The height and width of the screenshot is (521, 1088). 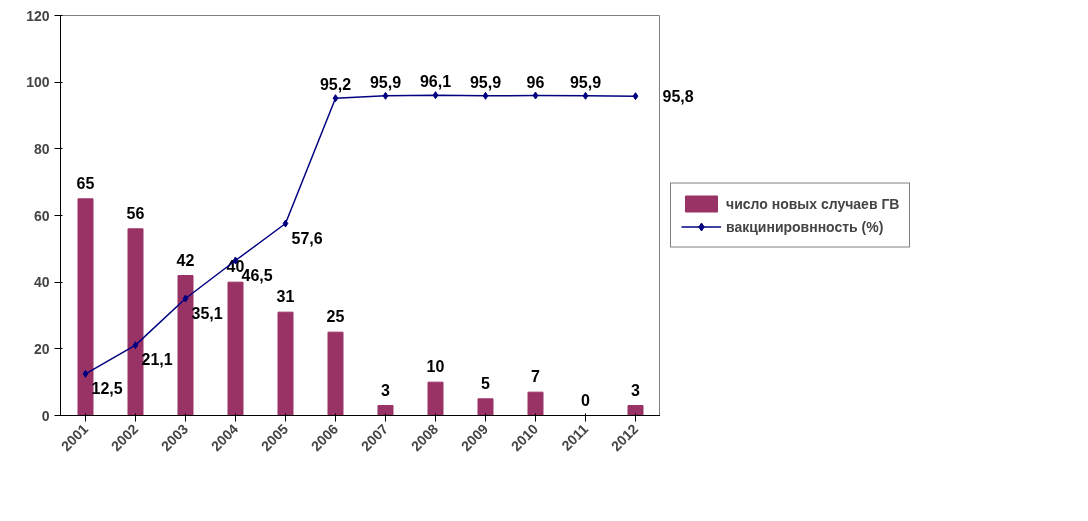 What do you see at coordinates (85, 183) in the screenshot?
I see `data-label: 65` at bounding box center [85, 183].